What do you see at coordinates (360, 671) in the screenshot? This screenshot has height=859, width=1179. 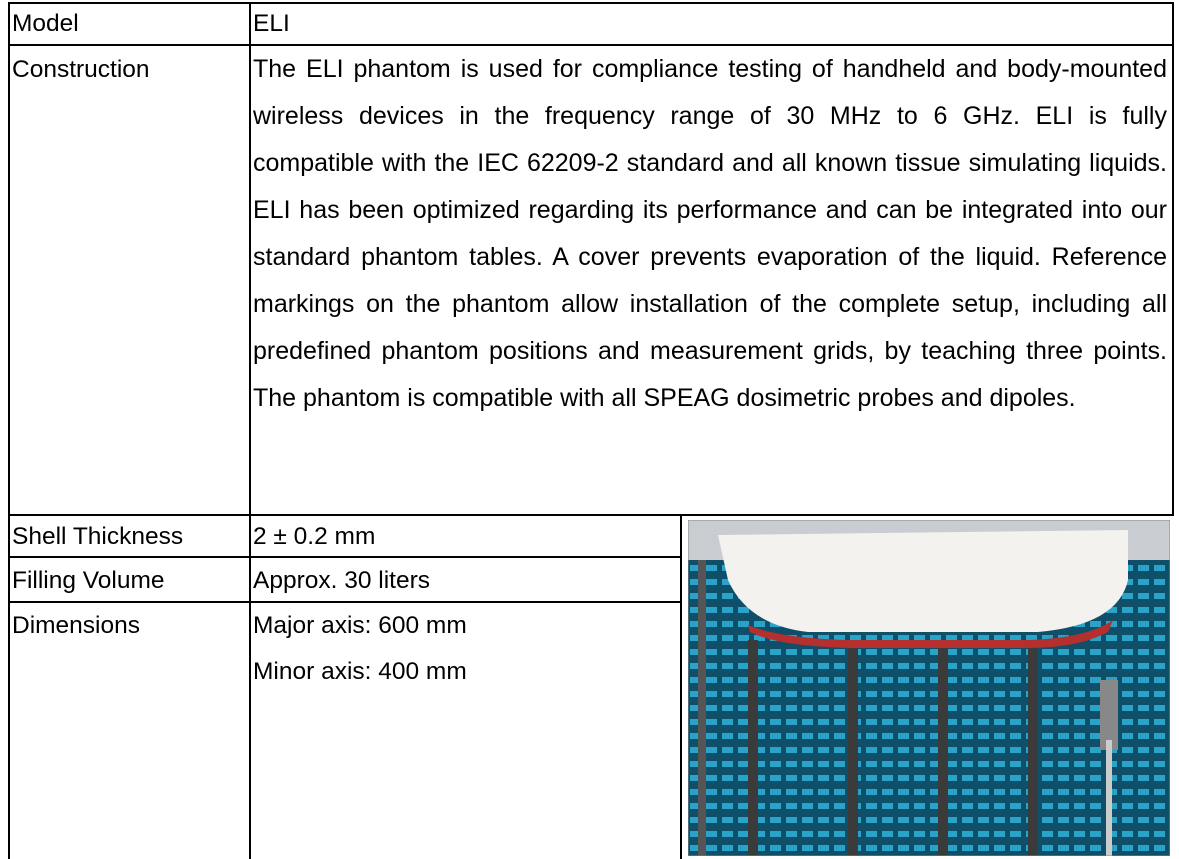 I see `value: Minor axis: 400 mm` at bounding box center [360, 671].